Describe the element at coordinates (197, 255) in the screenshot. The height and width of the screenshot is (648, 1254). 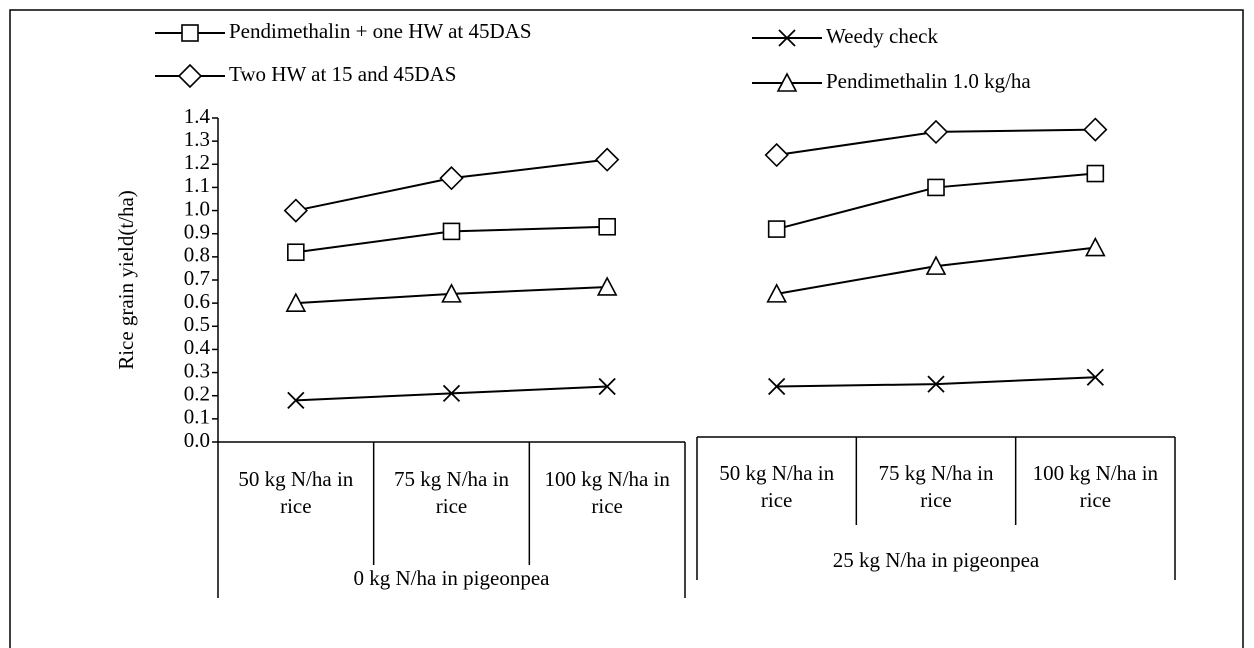
I see `y-tick-label: 0.8` at that location.